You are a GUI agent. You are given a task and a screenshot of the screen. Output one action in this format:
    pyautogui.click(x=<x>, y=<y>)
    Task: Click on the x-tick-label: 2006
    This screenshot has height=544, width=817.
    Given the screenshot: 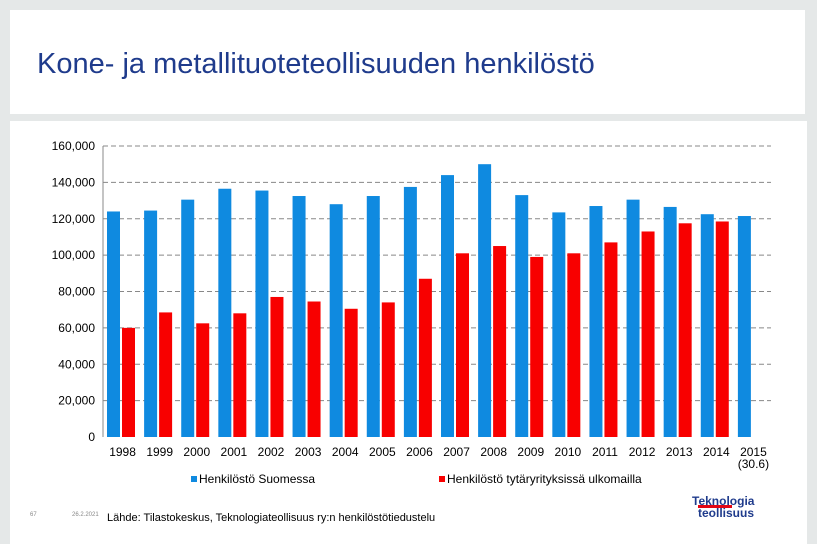 What is the action you would take?
    pyautogui.click(x=419, y=452)
    